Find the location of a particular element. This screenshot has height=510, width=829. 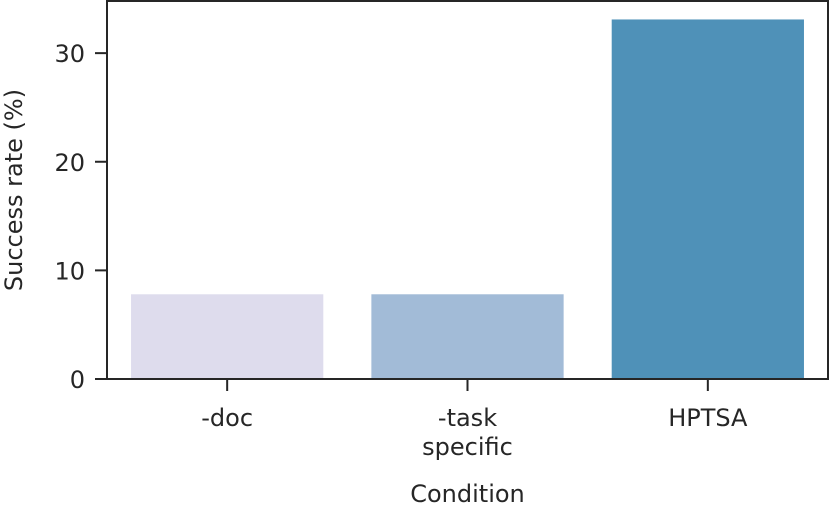

y-tick-label-2: 20 is located at coordinates (69, 163).